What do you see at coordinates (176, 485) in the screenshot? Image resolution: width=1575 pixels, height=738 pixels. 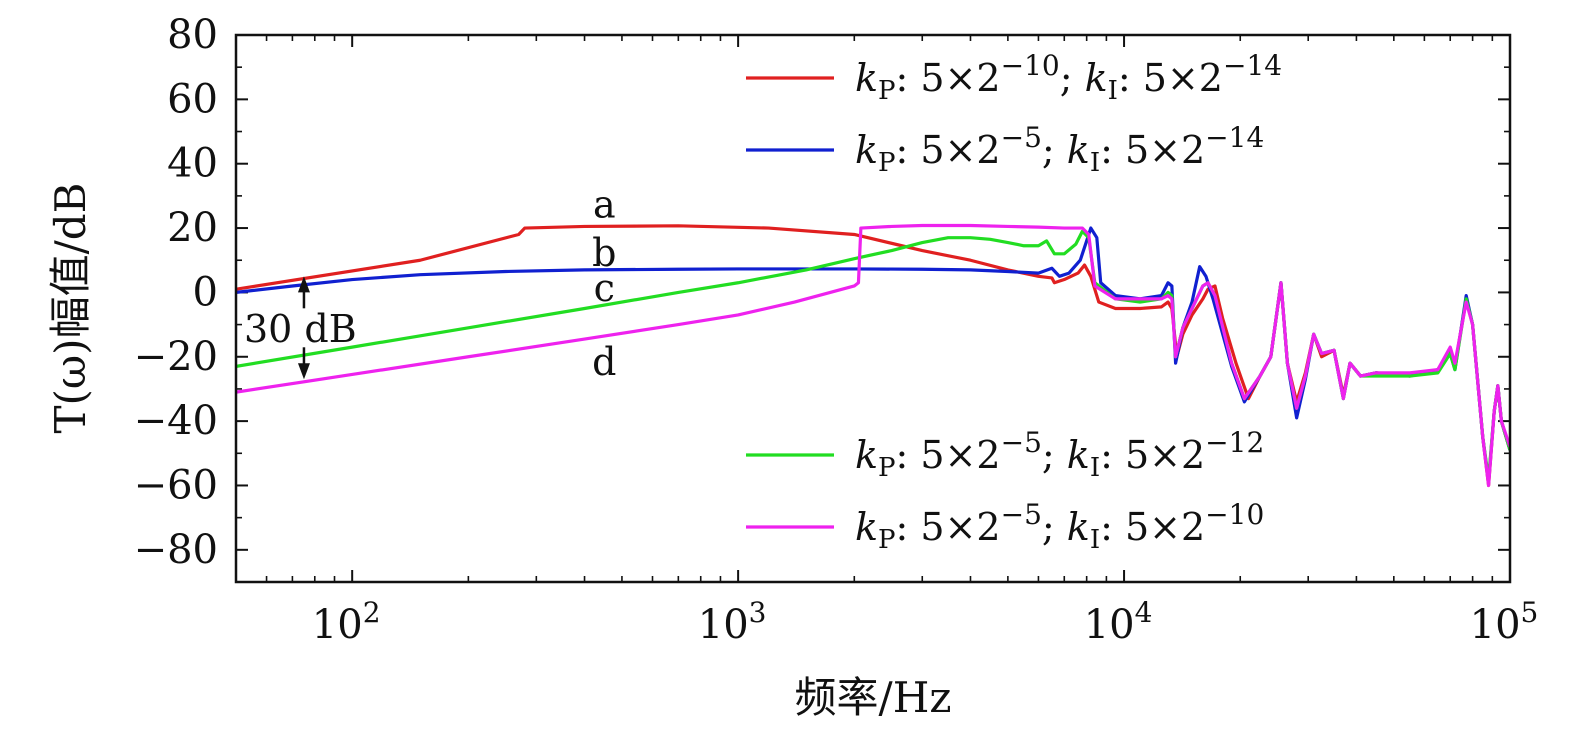 I see `y-tick-label: −60` at bounding box center [176, 485].